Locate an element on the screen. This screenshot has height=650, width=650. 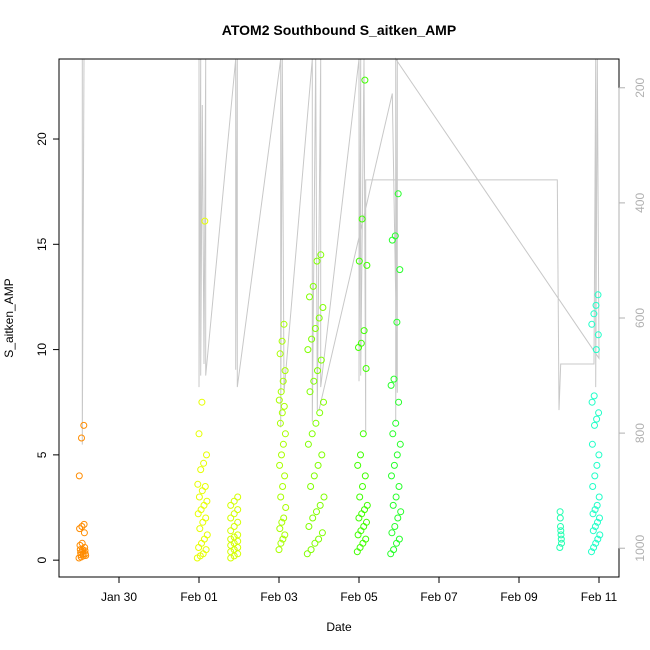
x-axis-label: Date is located at coordinates (339, 627).